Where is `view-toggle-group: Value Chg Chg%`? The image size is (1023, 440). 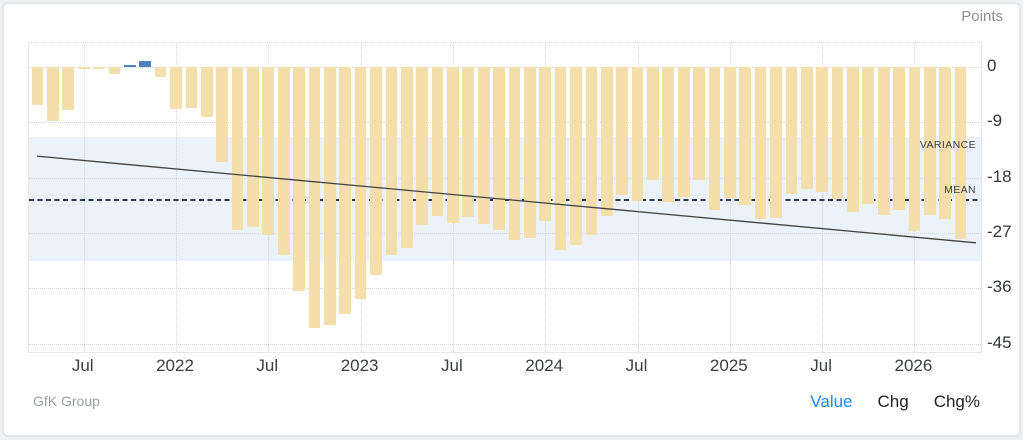
view-toggle-group: Value Chg Chg% is located at coordinates (895, 402).